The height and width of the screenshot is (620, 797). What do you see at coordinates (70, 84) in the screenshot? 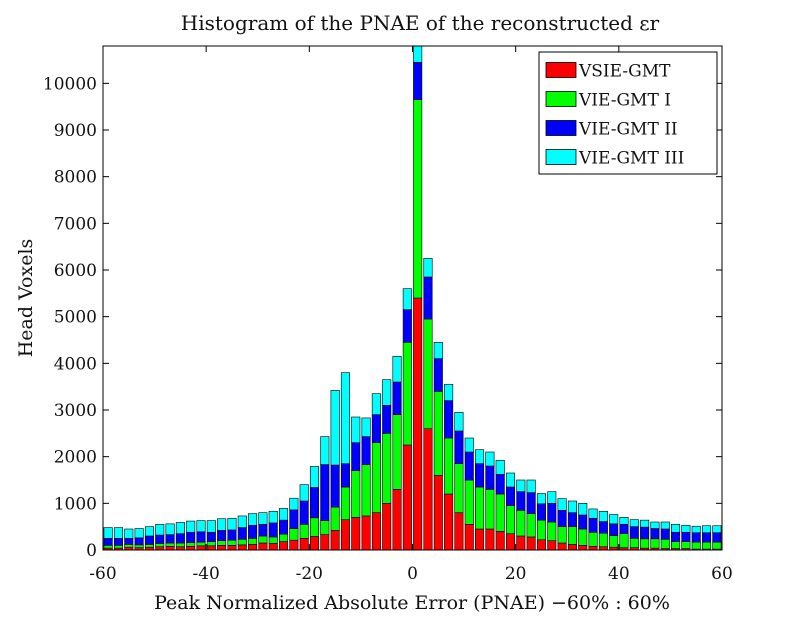
I see `y-tick-label: 10000` at bounding box center [70, 84].